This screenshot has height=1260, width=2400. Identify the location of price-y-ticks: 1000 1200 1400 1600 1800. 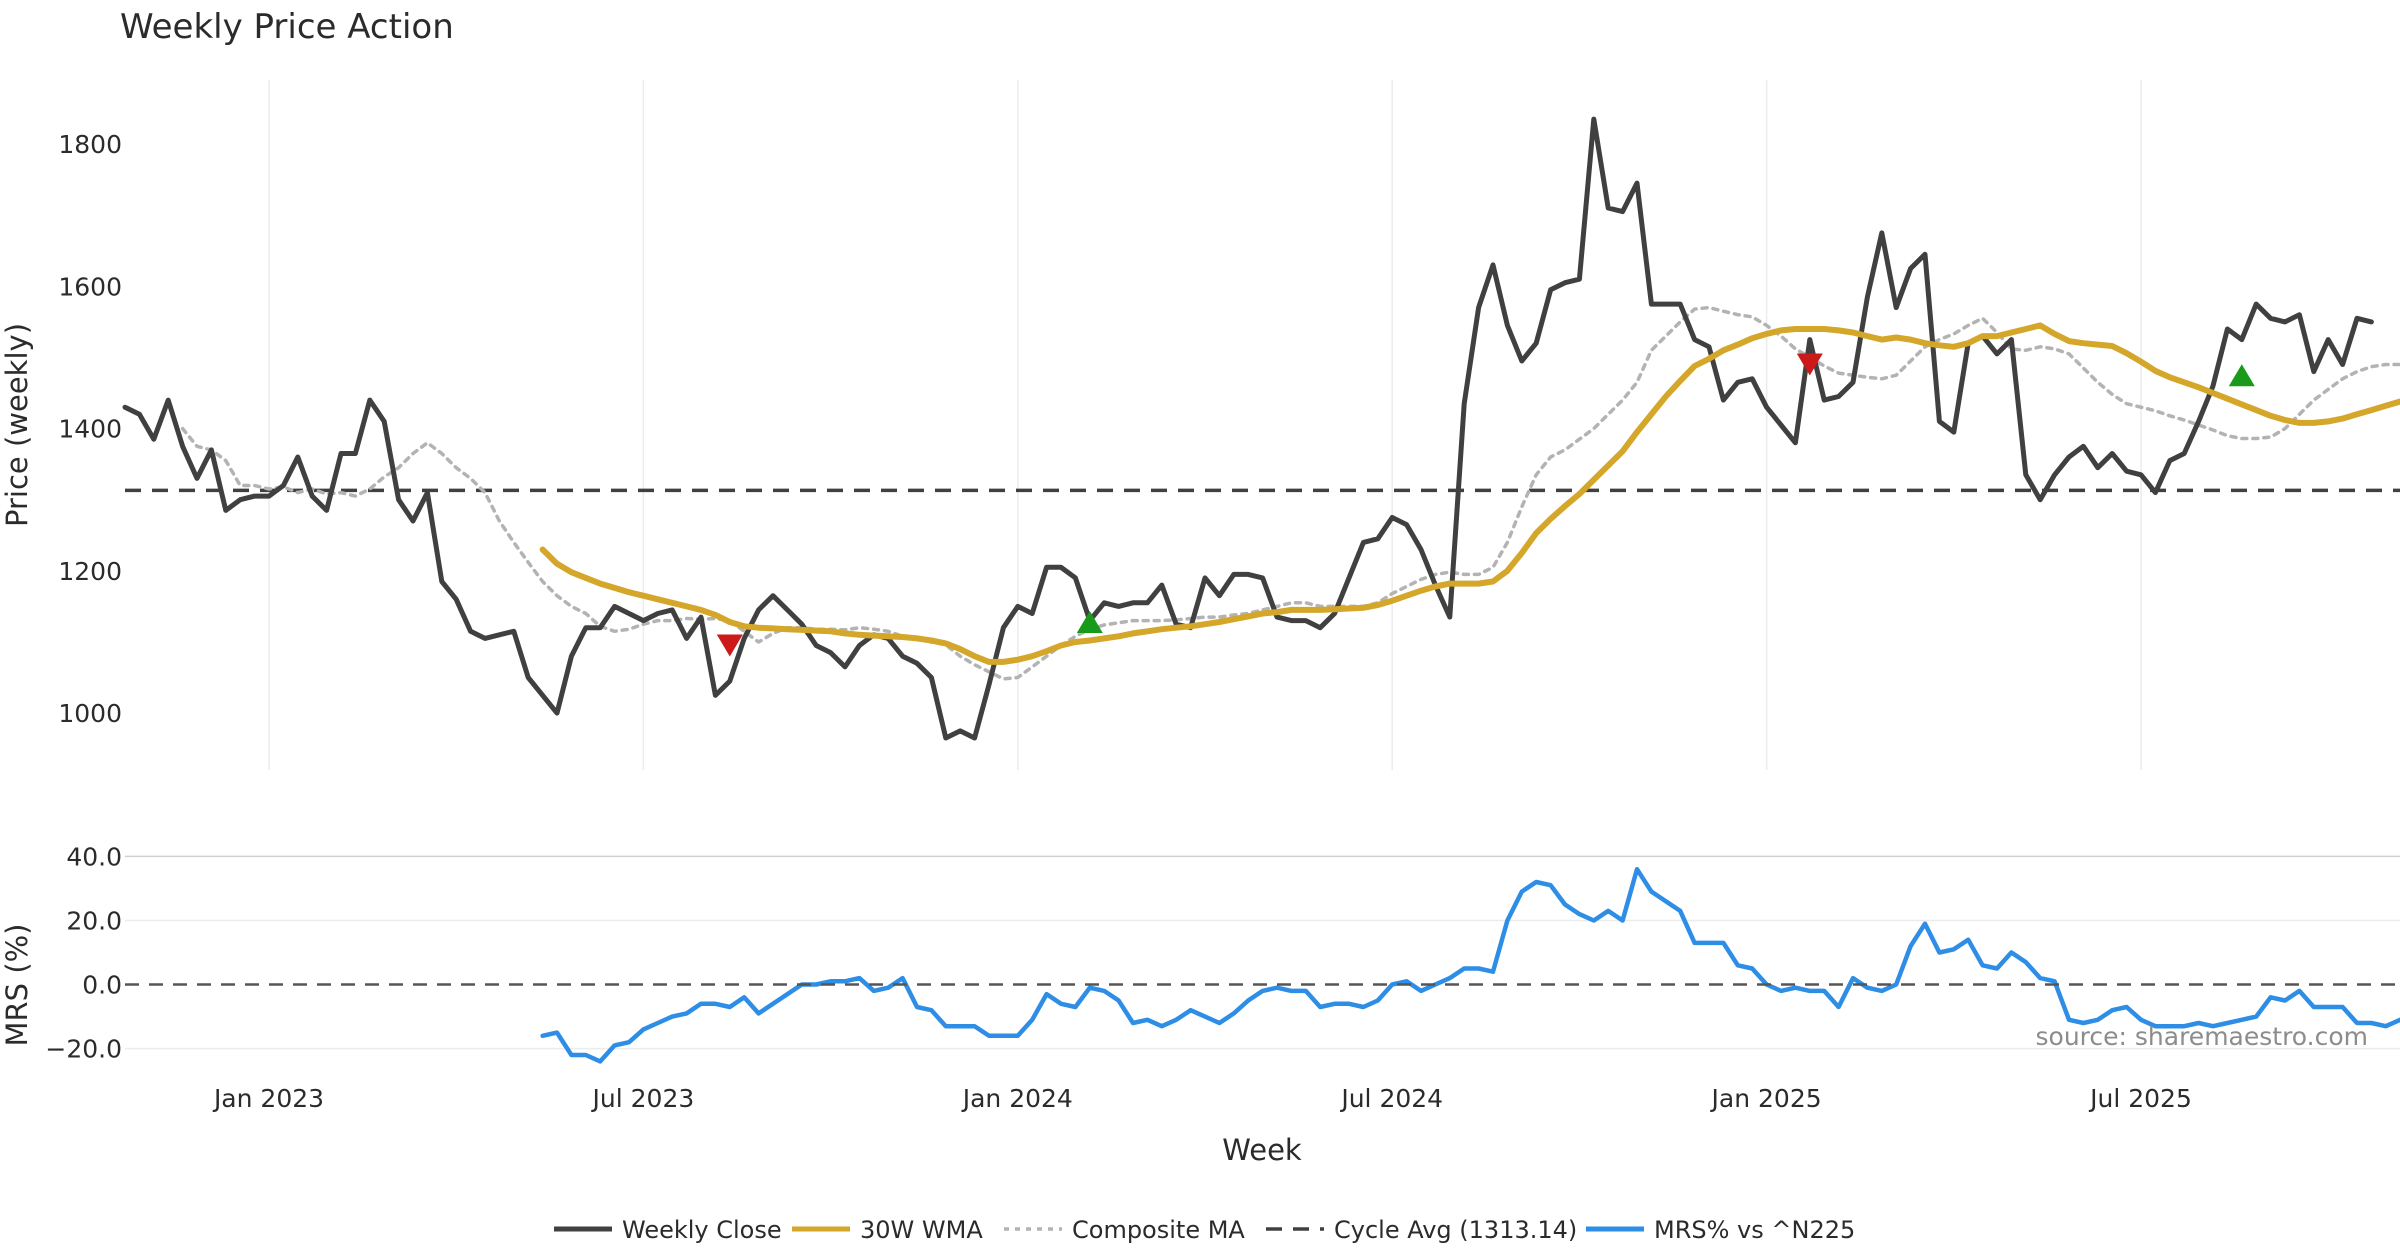
(90, 429).